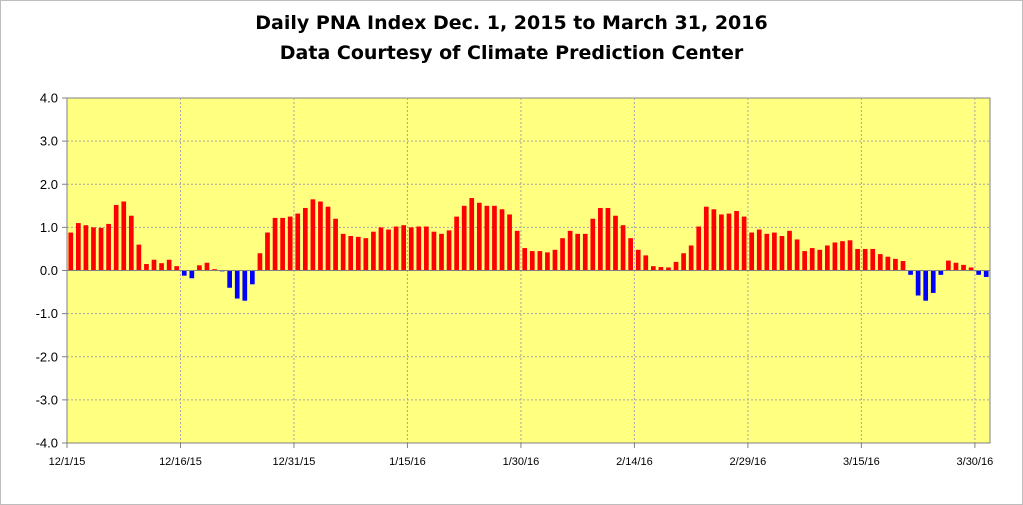 The height and width of the screenshot is (505, 1023). I want to click on y-tick-label: 3.0, so click(49, 141).